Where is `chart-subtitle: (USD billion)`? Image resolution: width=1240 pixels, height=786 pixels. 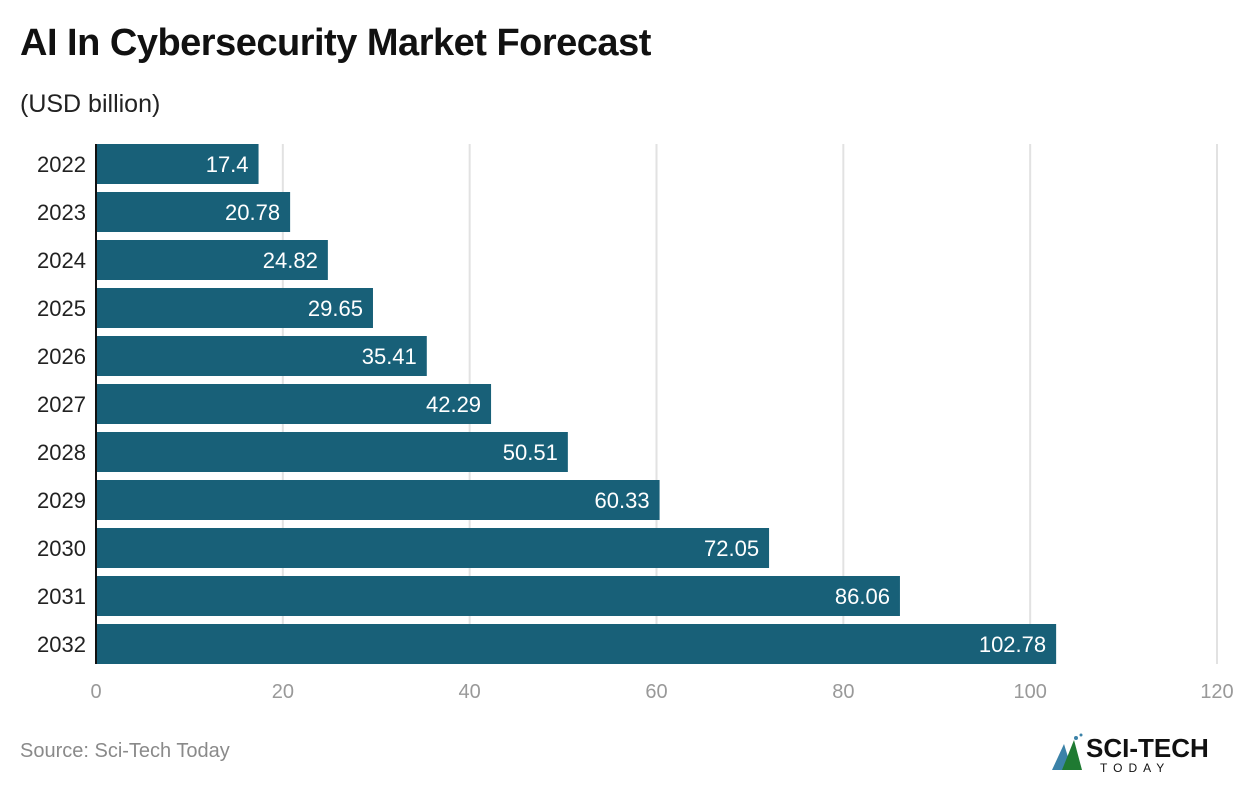 chart-subtitle: (USD billion) is located at coordinates (90, 104).